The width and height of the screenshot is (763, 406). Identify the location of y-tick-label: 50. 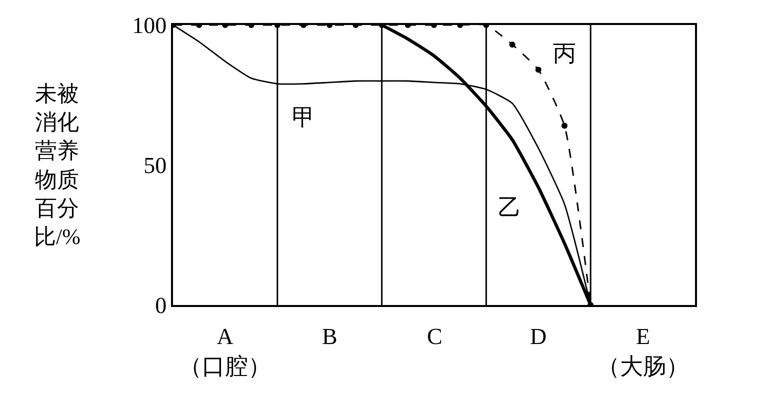
(155, 165).